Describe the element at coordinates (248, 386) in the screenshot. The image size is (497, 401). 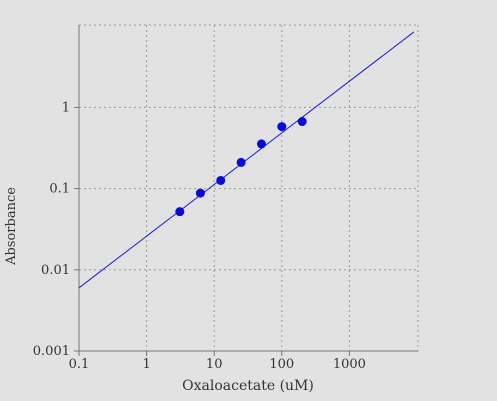
I see `x-axis-title: Oxaloacetate (uM)` at that location.